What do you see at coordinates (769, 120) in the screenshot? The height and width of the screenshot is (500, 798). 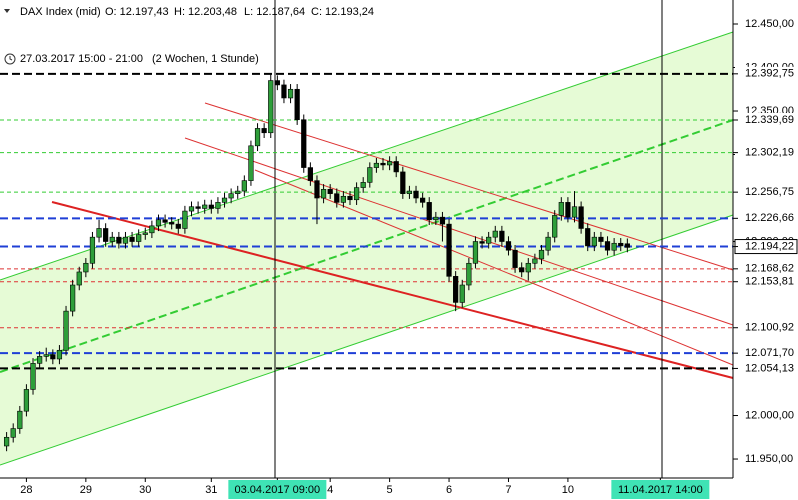 I see `level-label: 12.339,69` at bounding box center [769, 120].